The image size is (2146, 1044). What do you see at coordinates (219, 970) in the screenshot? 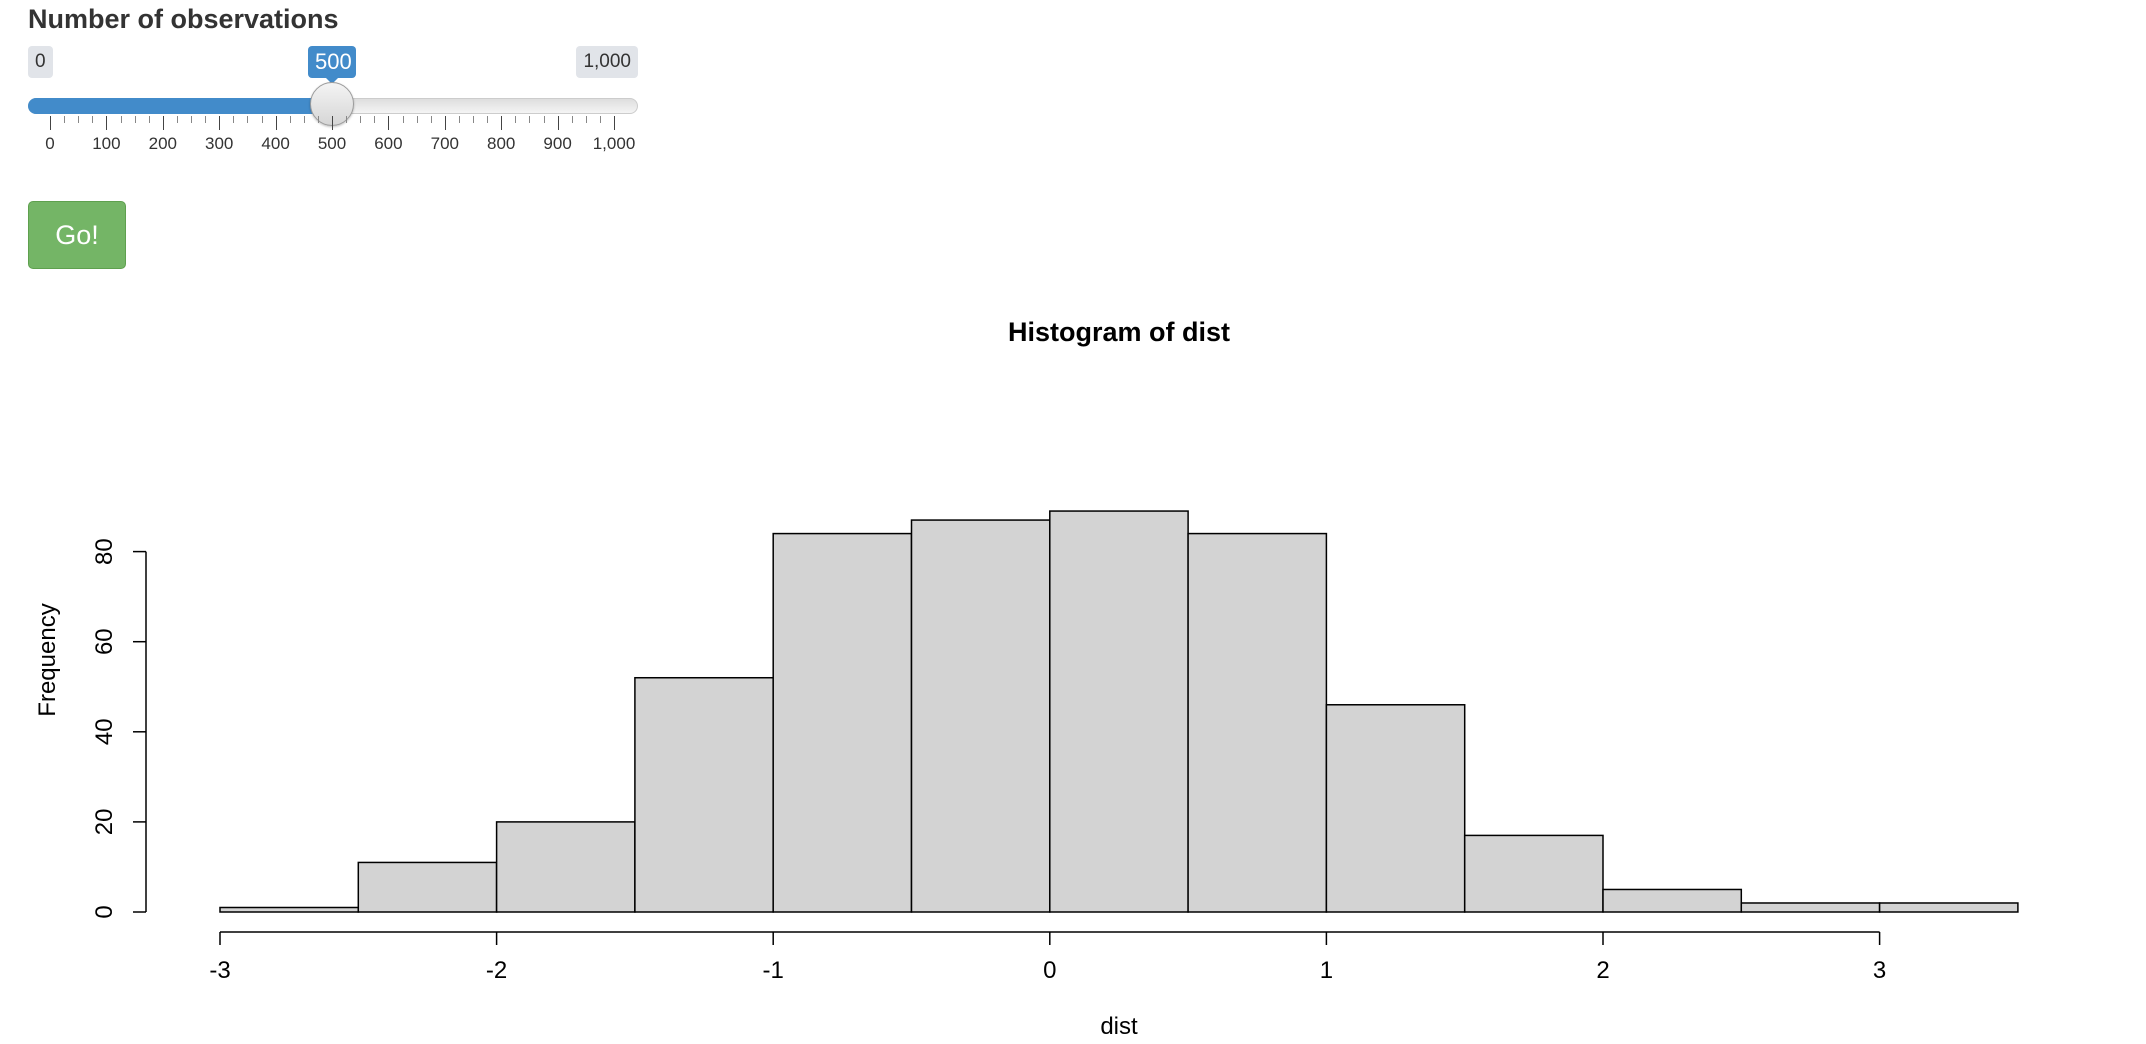
I see `x-tick-label: -3` at bounding box center [219, 970].